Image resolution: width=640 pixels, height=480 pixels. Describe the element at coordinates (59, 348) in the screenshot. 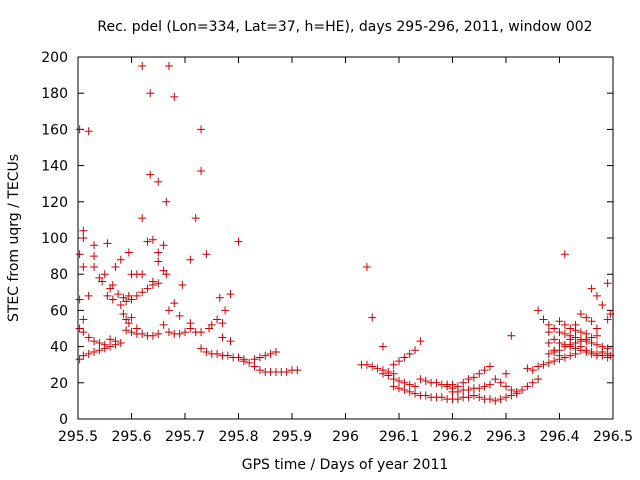

I see `y-tick-label: 40` at that location.